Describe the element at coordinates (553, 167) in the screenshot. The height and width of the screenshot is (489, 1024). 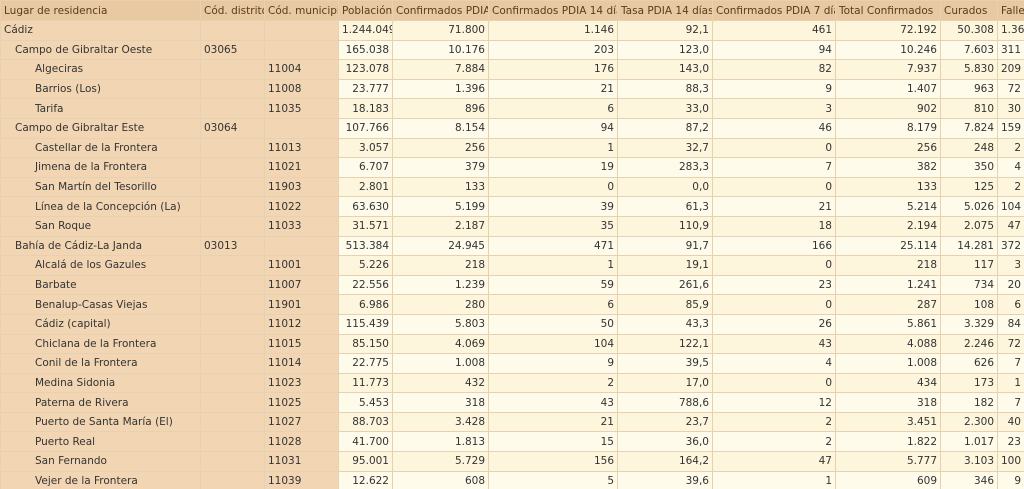
I see `value-cell: 19` at that location.